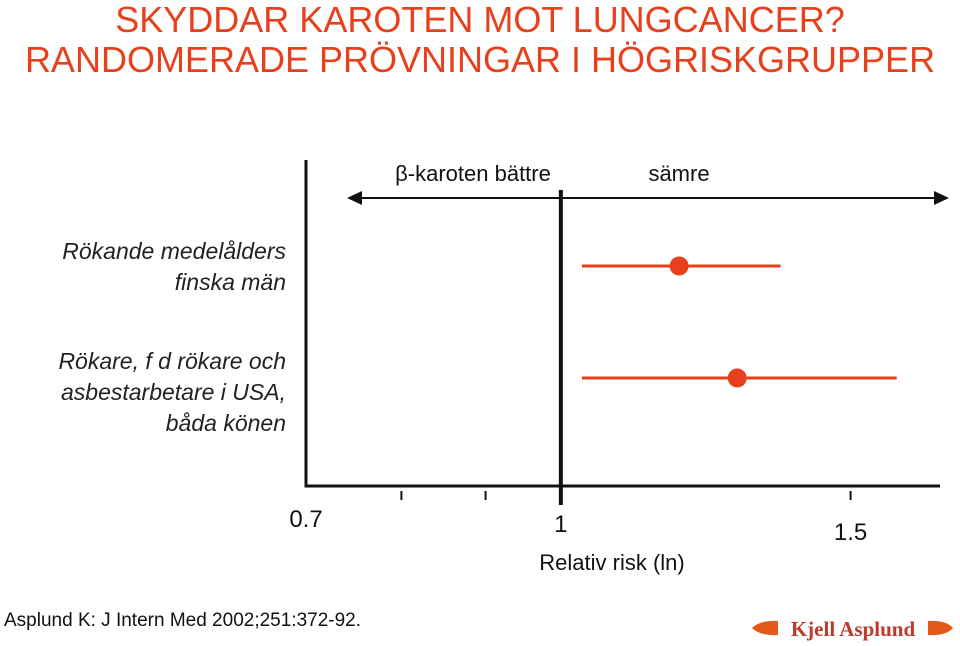 The image size is (960, 646). I want to click on x-tick-label: 1, so click(560, 524).